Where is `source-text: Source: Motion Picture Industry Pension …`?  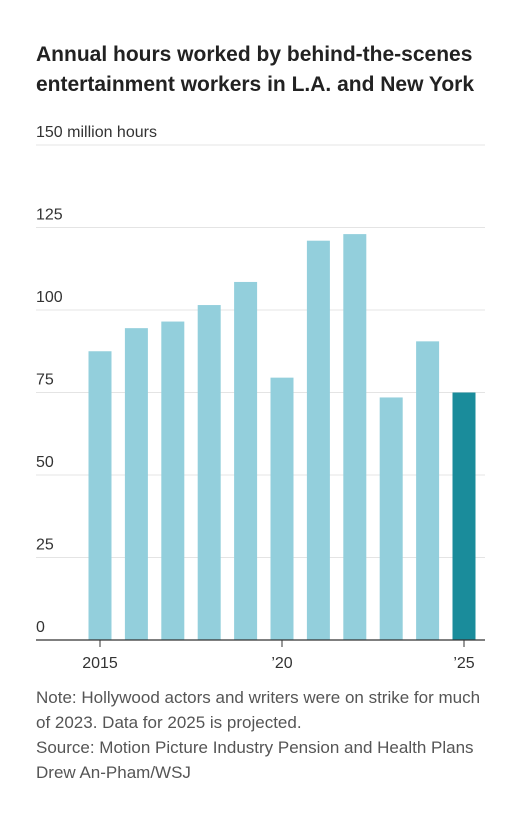
source-text: Source: Motion Picture Industry Pension … is located at coordinates (255, 747).